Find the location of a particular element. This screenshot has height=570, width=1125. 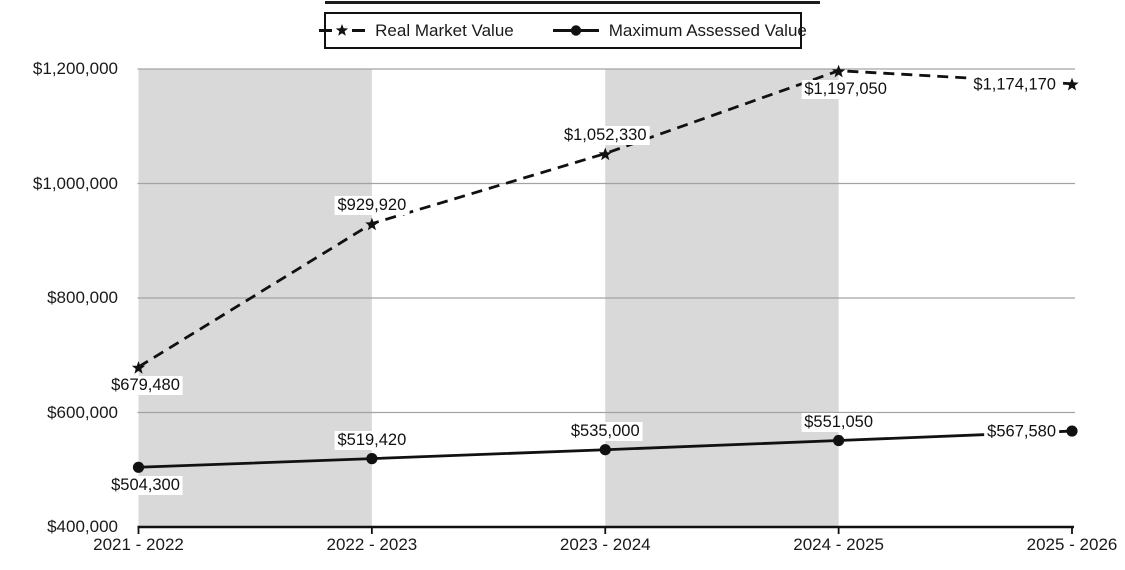

y-axis-label: $1,200,000 is located at coordinates (75, 68).